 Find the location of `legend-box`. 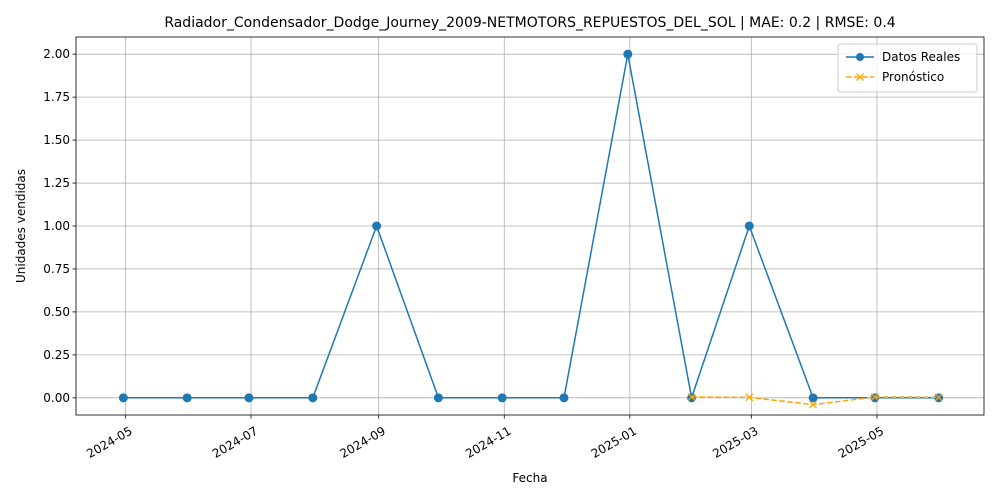

legend-box is located at coordinates (907, 68).